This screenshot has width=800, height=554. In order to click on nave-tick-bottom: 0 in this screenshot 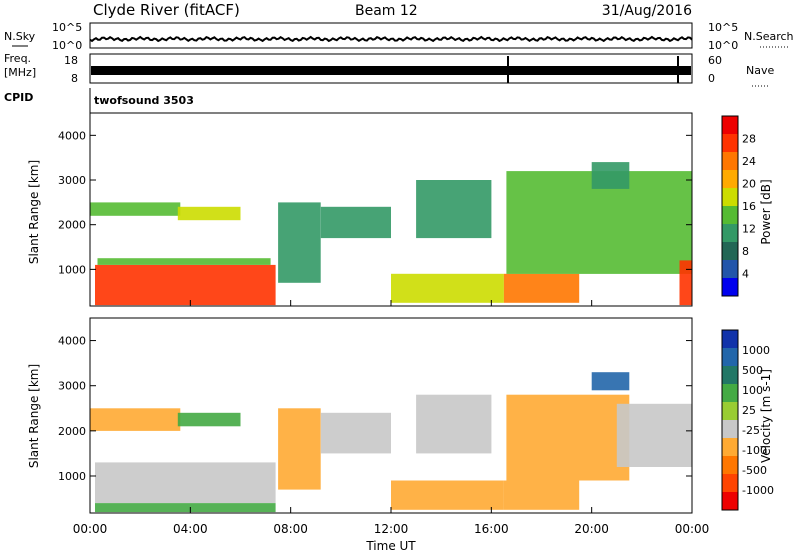, I will do `click(711, 78)`.